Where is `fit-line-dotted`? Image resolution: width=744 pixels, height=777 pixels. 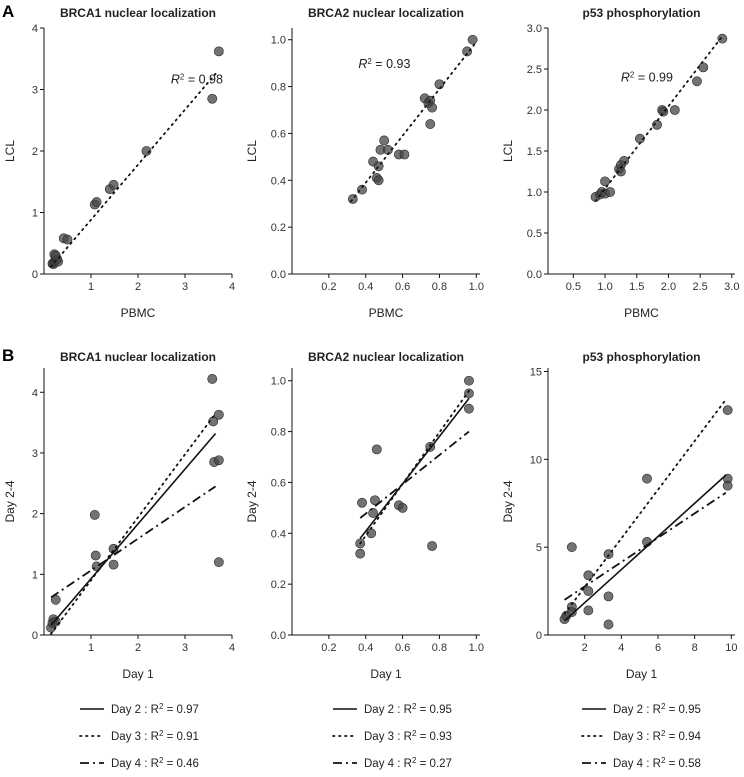
fit-line-dotted is located at coordinates (414, 467).